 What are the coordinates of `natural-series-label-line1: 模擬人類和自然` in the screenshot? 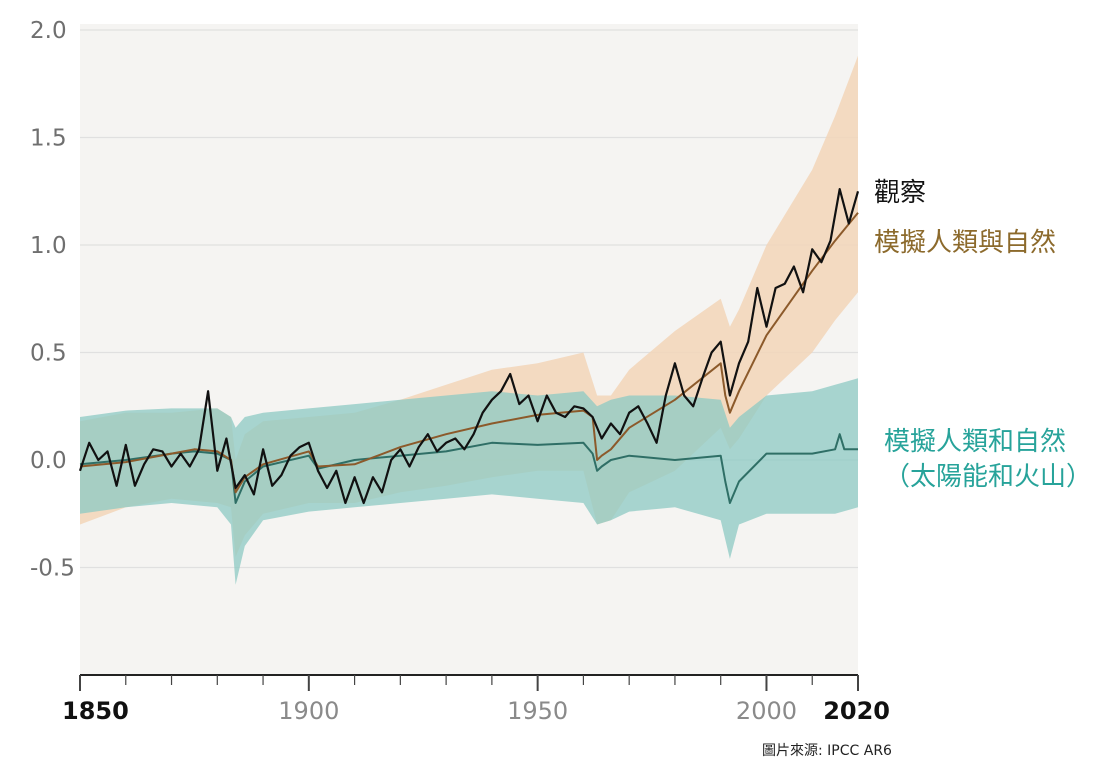 It's located at (975, 442).